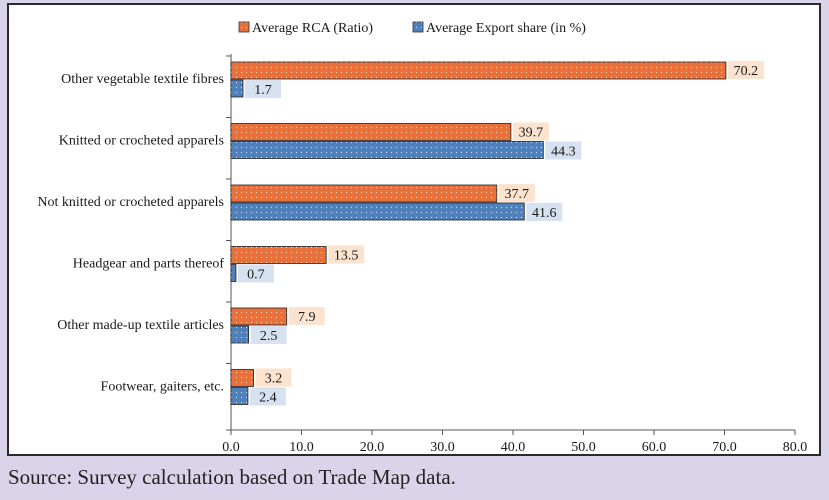 The width and height of the screenshot is (829, 500). I want to click on x-tick-label: 50.0, so click(583, 447).